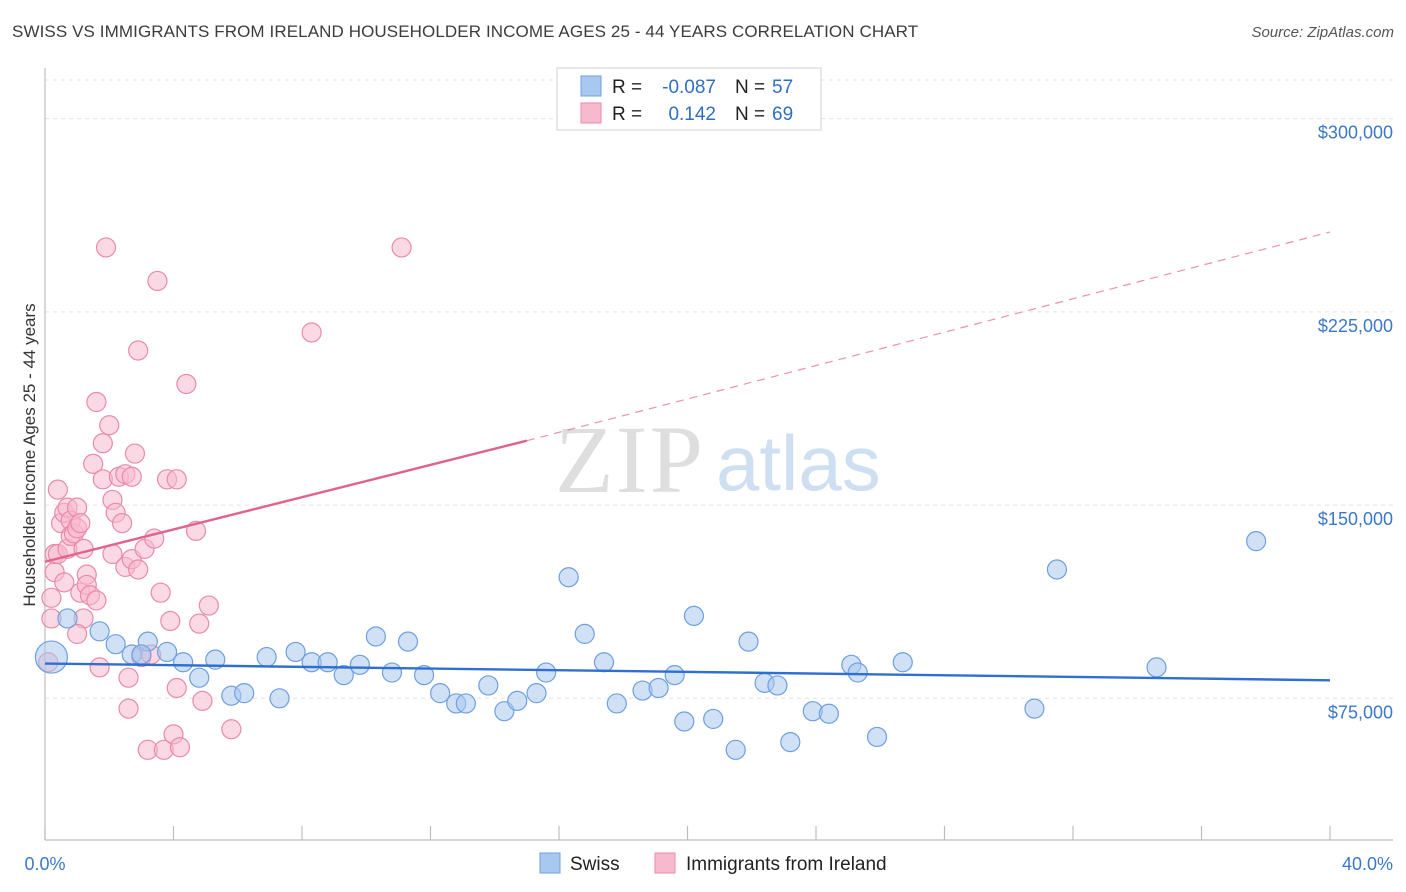 Image resolution: width=1406 pixels, height=892 pixels. I want to click on watermark: ZIP atlas, so click(718, 459).